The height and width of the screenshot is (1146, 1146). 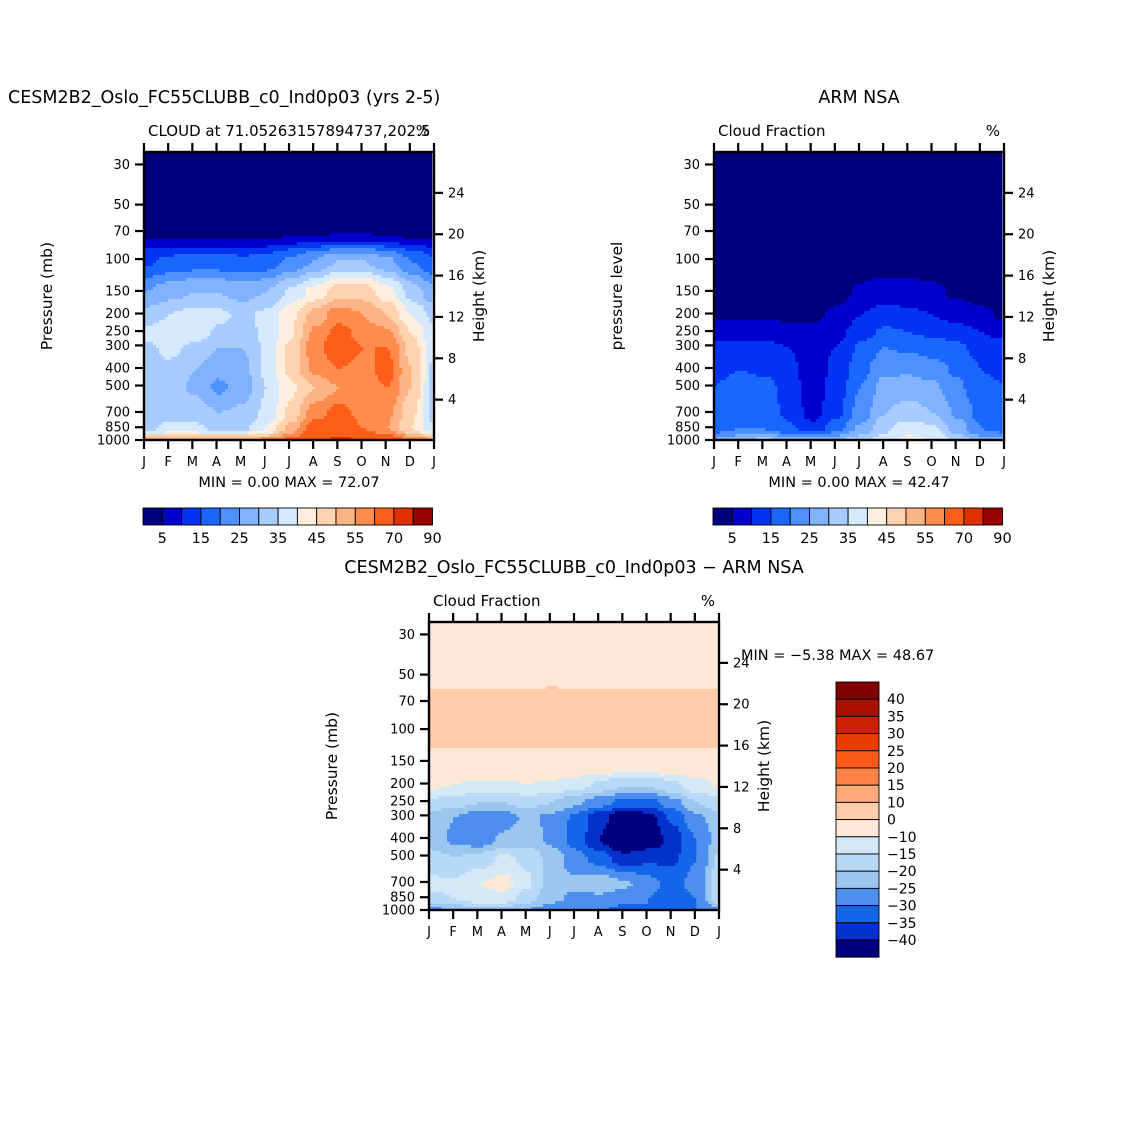 What do you see at coordinates (737, 870) in the screenshot?
I see `height-tick-label: 4` at bounding box center [737, 870].